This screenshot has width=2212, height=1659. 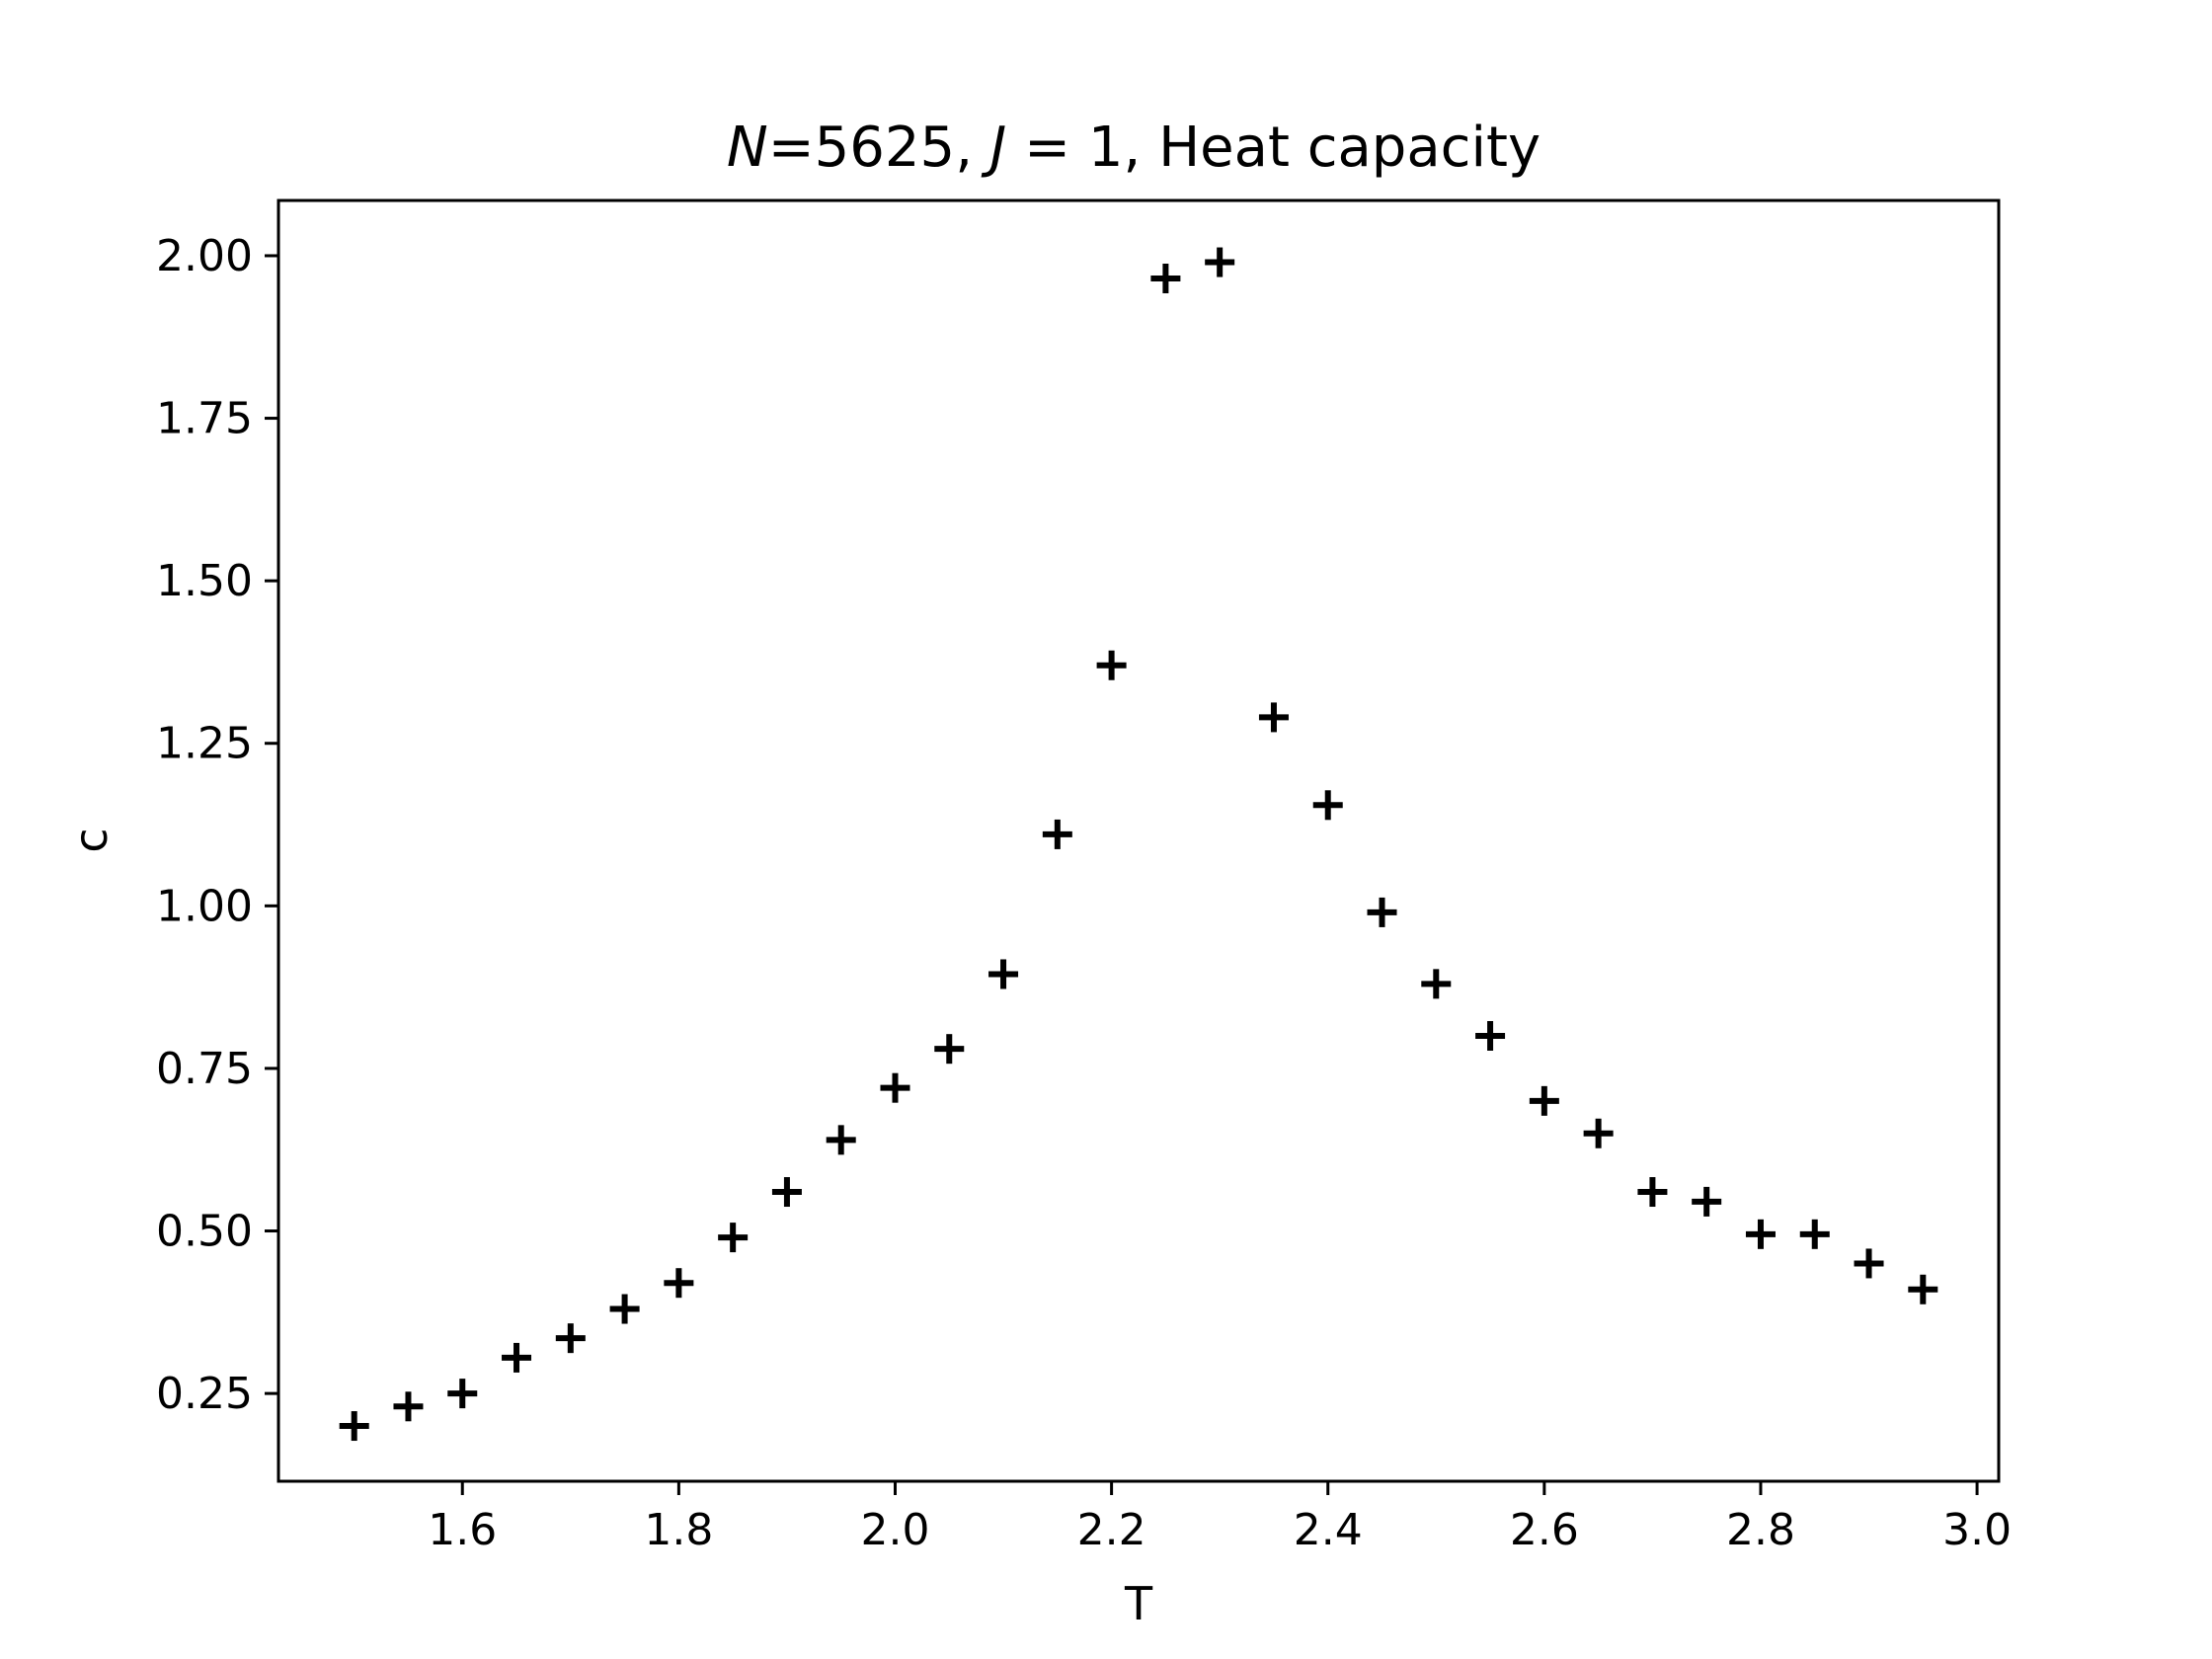 What do you see at coordinates (1112, 1530) in the screenshot?
I see `x-tick-label: 2.2` at bounding box center [1112, 1530].